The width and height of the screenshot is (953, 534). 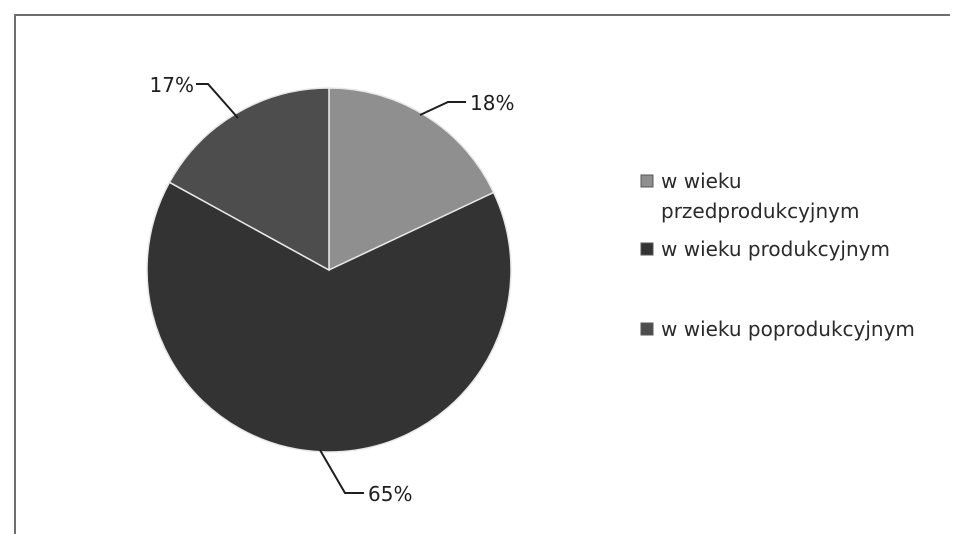 I want to click on legend-label-1-line-1: w wieku, so click(x=701, y=181).